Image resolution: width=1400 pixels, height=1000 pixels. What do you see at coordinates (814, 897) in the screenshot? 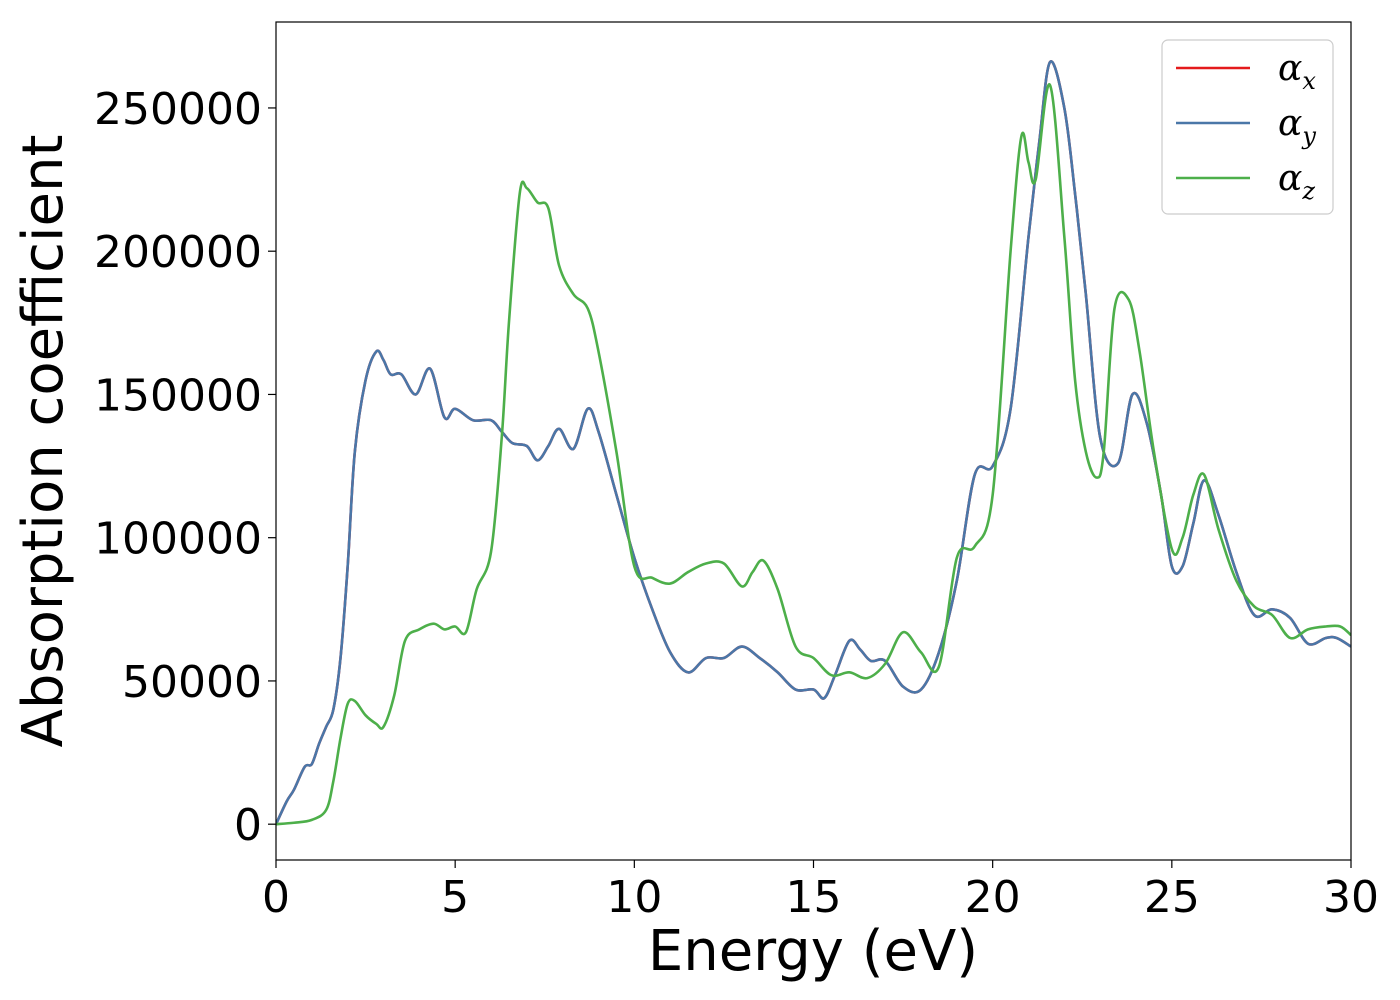
I see `x-tick-label: 15` at bounding box center [814, 897].